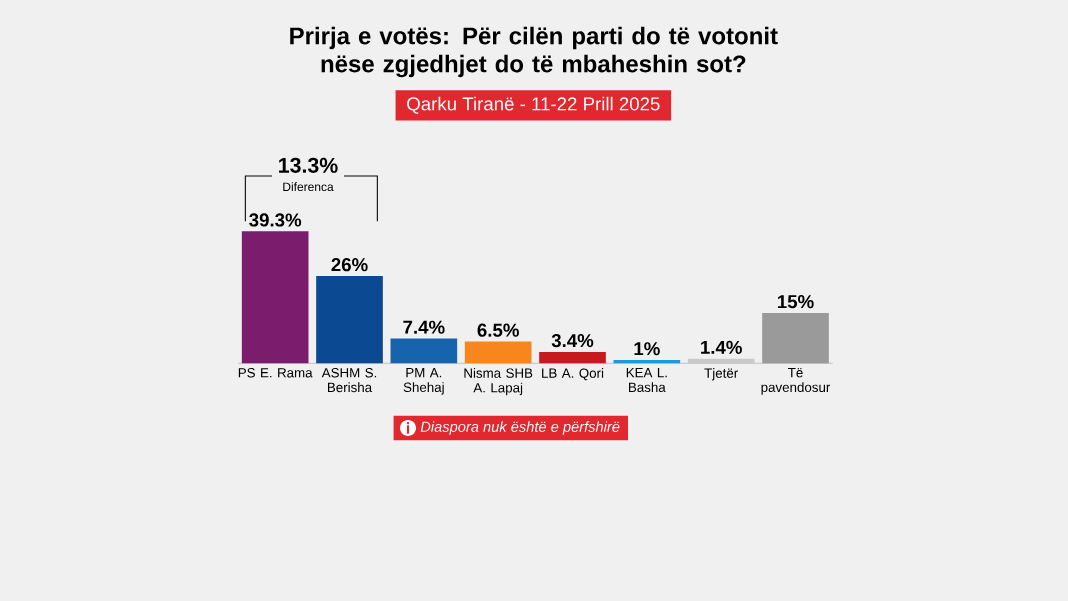  I want to click on data-label: 3.4%, so click(572, 340).